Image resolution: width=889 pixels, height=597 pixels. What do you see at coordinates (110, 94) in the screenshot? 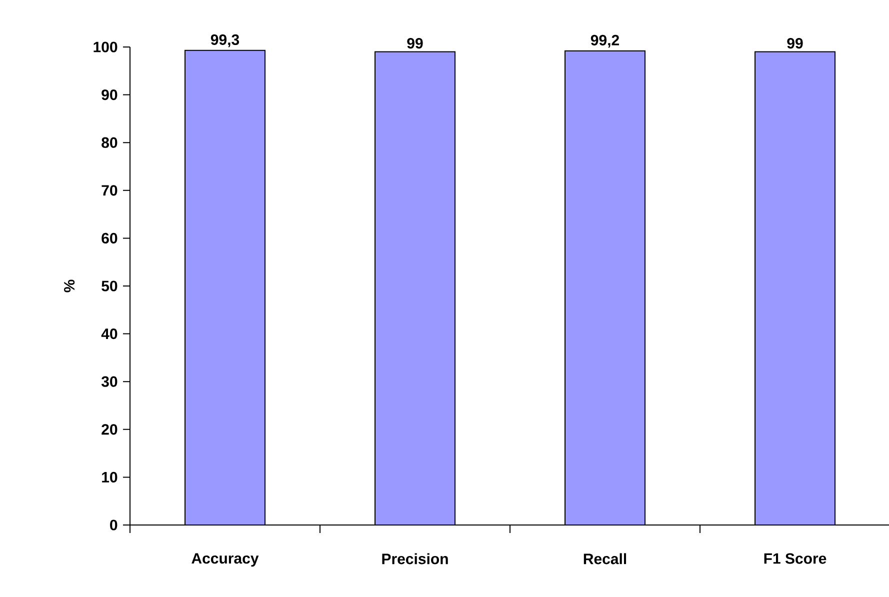
I see `y-tick-label: 90` at bounding box center [110, 94].